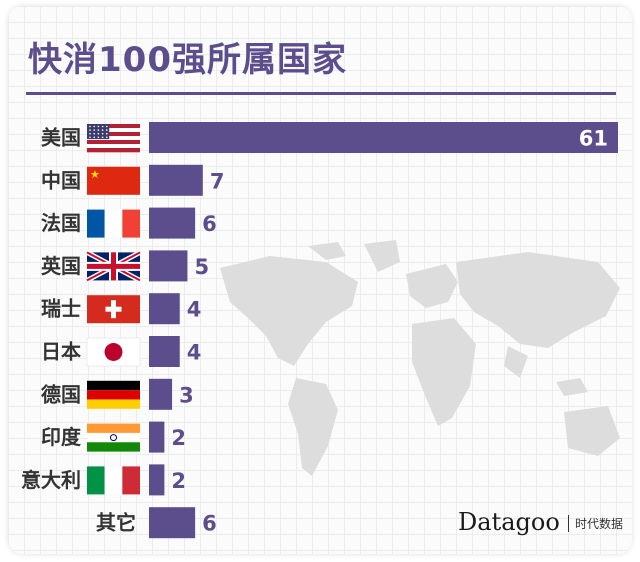  Describe the element at coordinates (113, 138) in the screenshot. I see `us-flag-icon` at that location.